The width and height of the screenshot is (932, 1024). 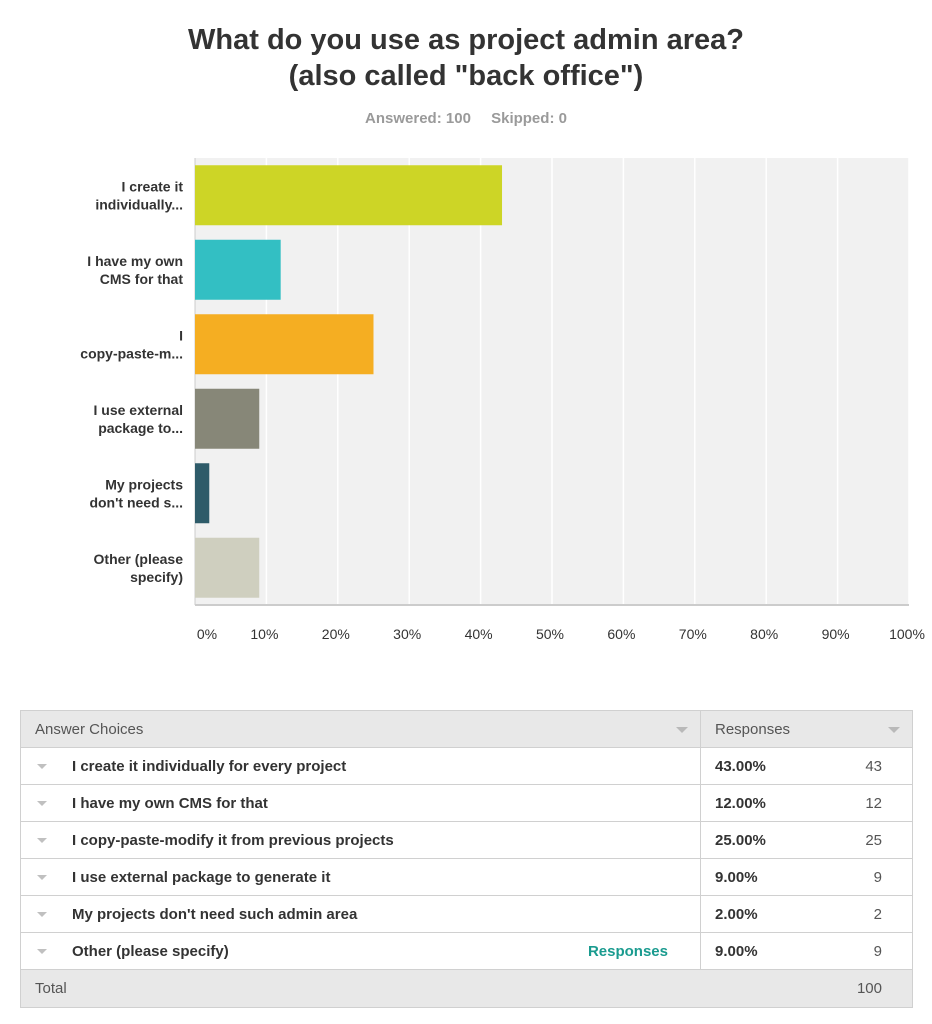 I want to click on response-summary: Answered: 100 Skipped: 0, so click(x=466, y=118).